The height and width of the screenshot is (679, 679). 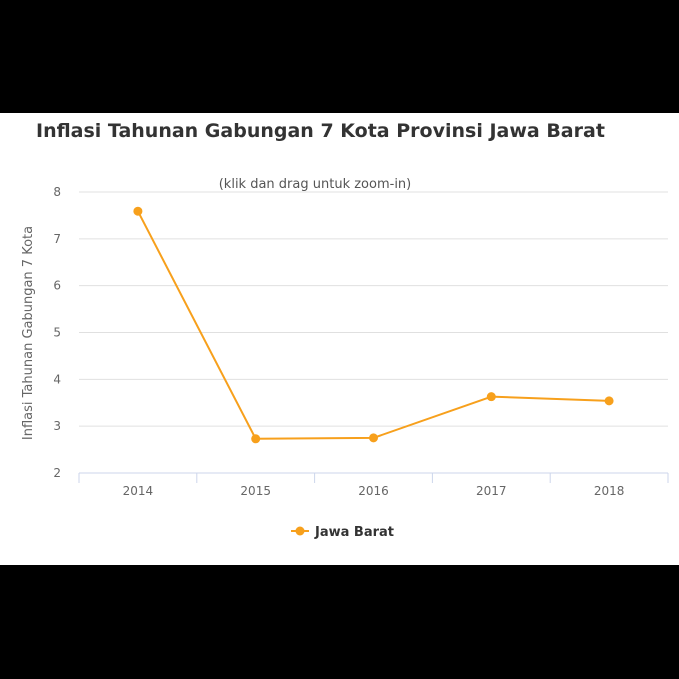 I want to click on y-tick-label: 5, so click(x=57, y=333).